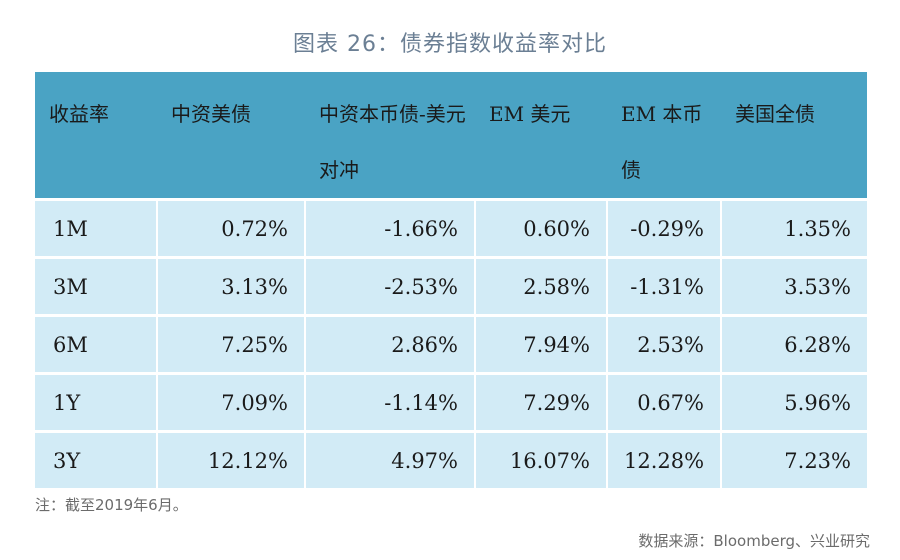  What do you see at coordinates (541, 228) in the screenshot?
I see `cell-value: 0.60%` at bounding box center [541, 228].